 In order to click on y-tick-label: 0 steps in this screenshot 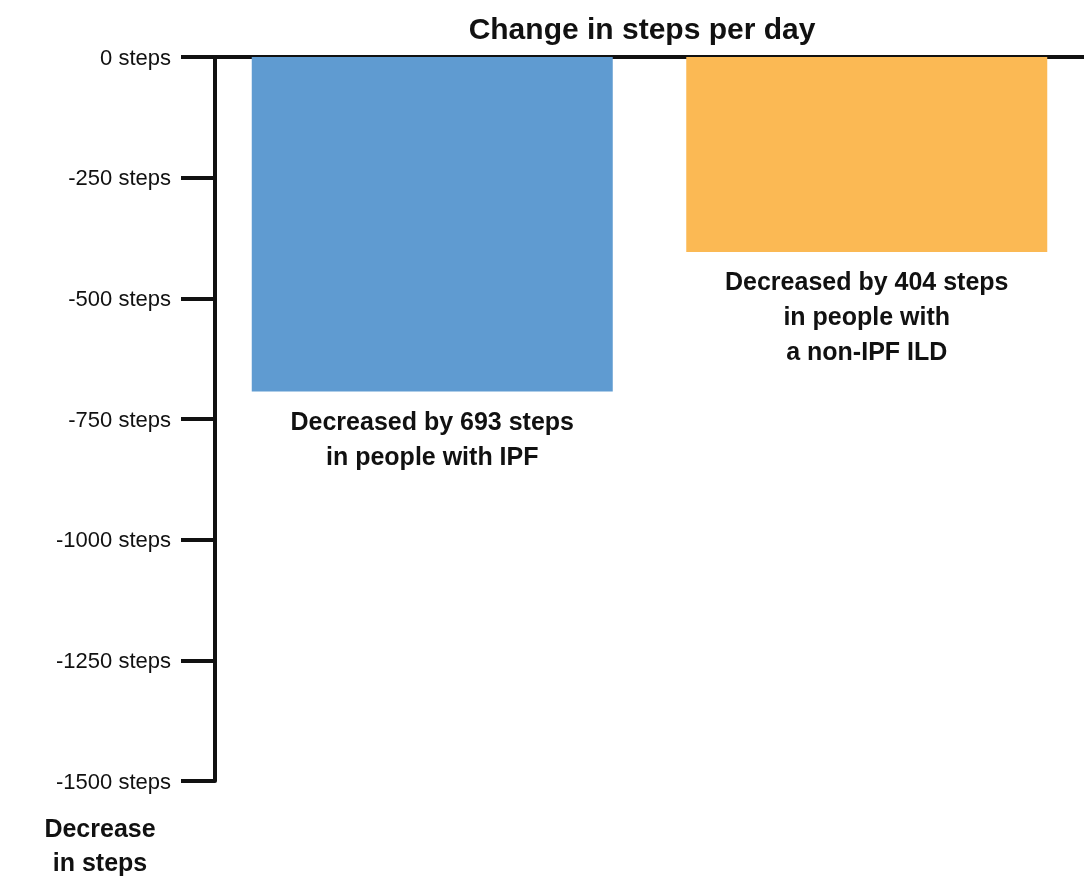, I will do `click(135, 57)`.